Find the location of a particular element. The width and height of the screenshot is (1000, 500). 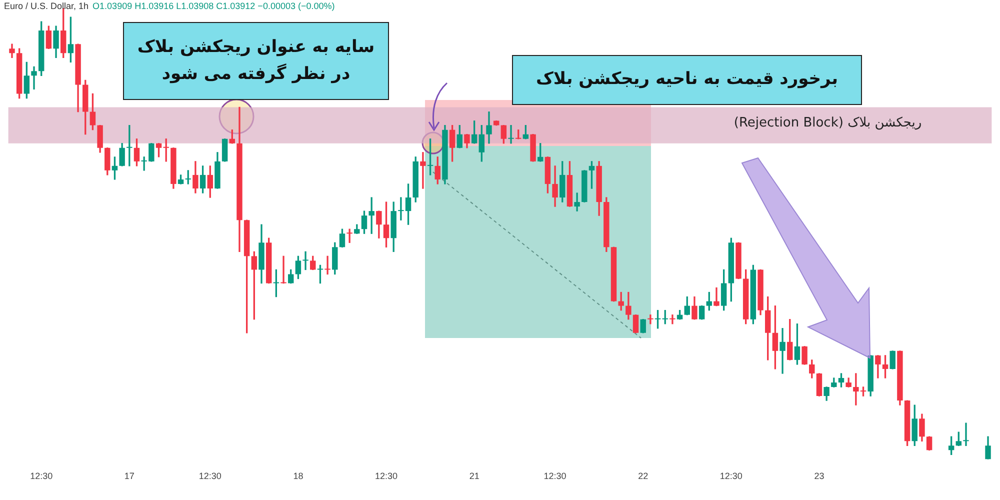

annotation: سایه به عنوان ریجکشن بلاک در نظر گرفته می شود is located at coordinates (256, 61).